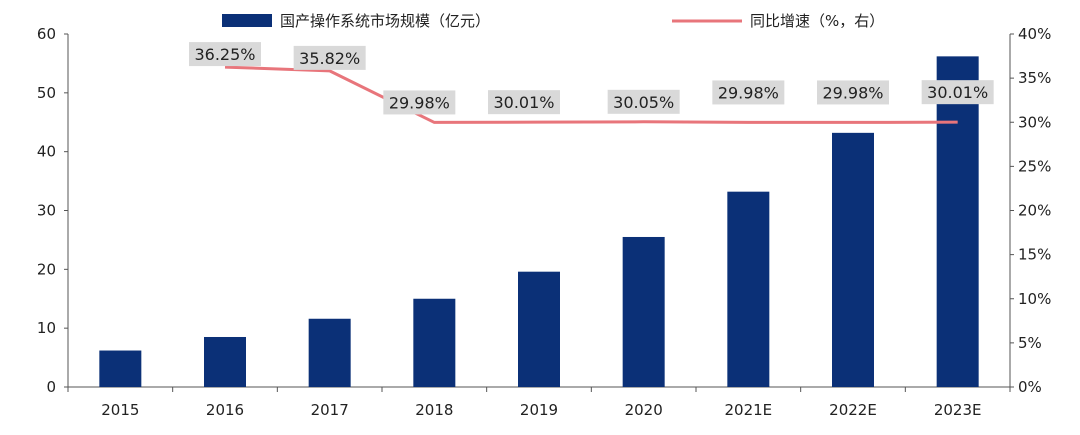  I want to click on y-right-tick-label: 35%, so click(1034, 78).